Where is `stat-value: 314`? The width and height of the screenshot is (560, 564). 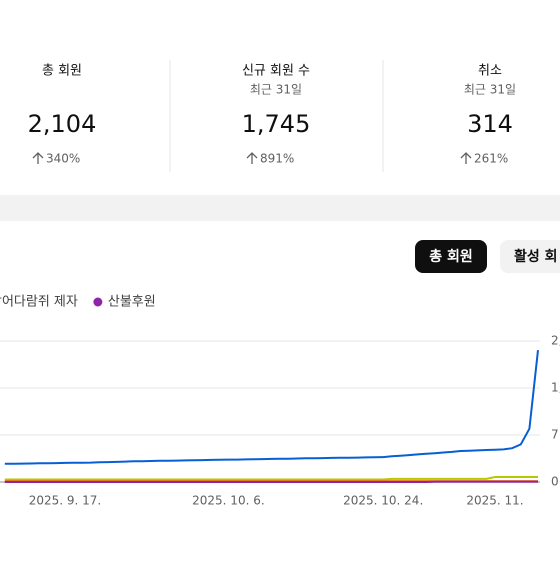 stat-value: 314 is located at coordinates (490, 124).